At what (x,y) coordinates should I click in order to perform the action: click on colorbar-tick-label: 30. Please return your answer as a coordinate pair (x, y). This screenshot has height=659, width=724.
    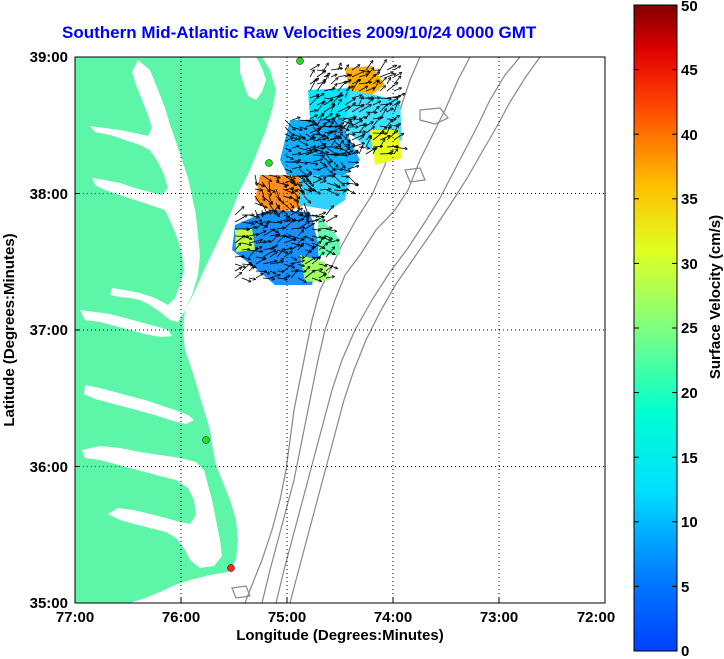
    Looking at the image, I should click on (689, 264).